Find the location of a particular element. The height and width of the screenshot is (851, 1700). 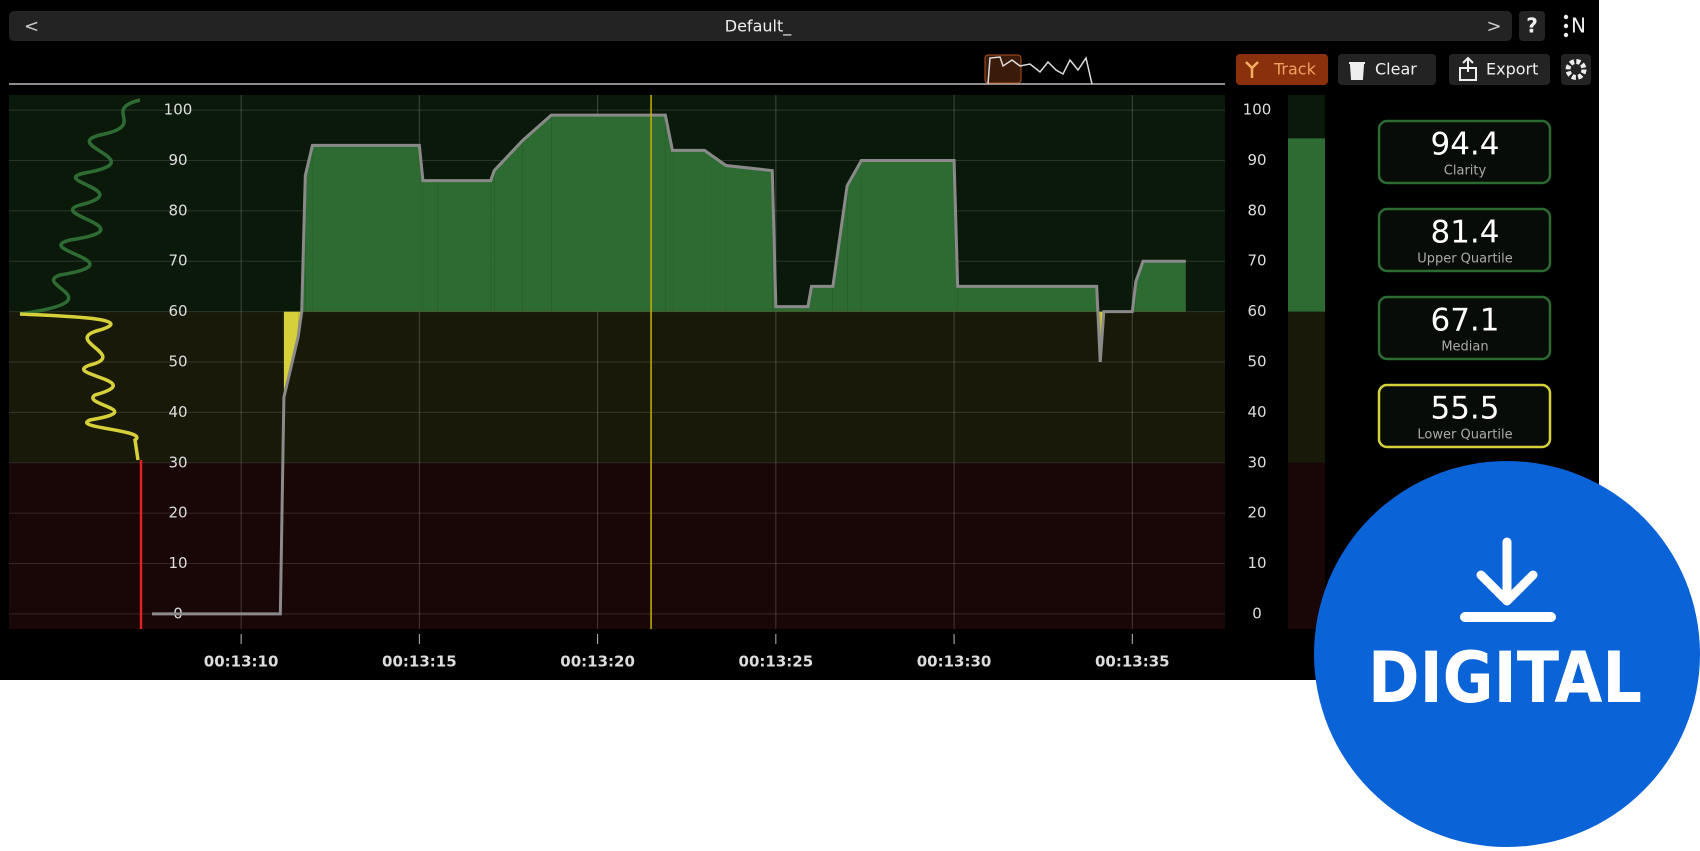

title-bar is located at coordinates (760, 26).